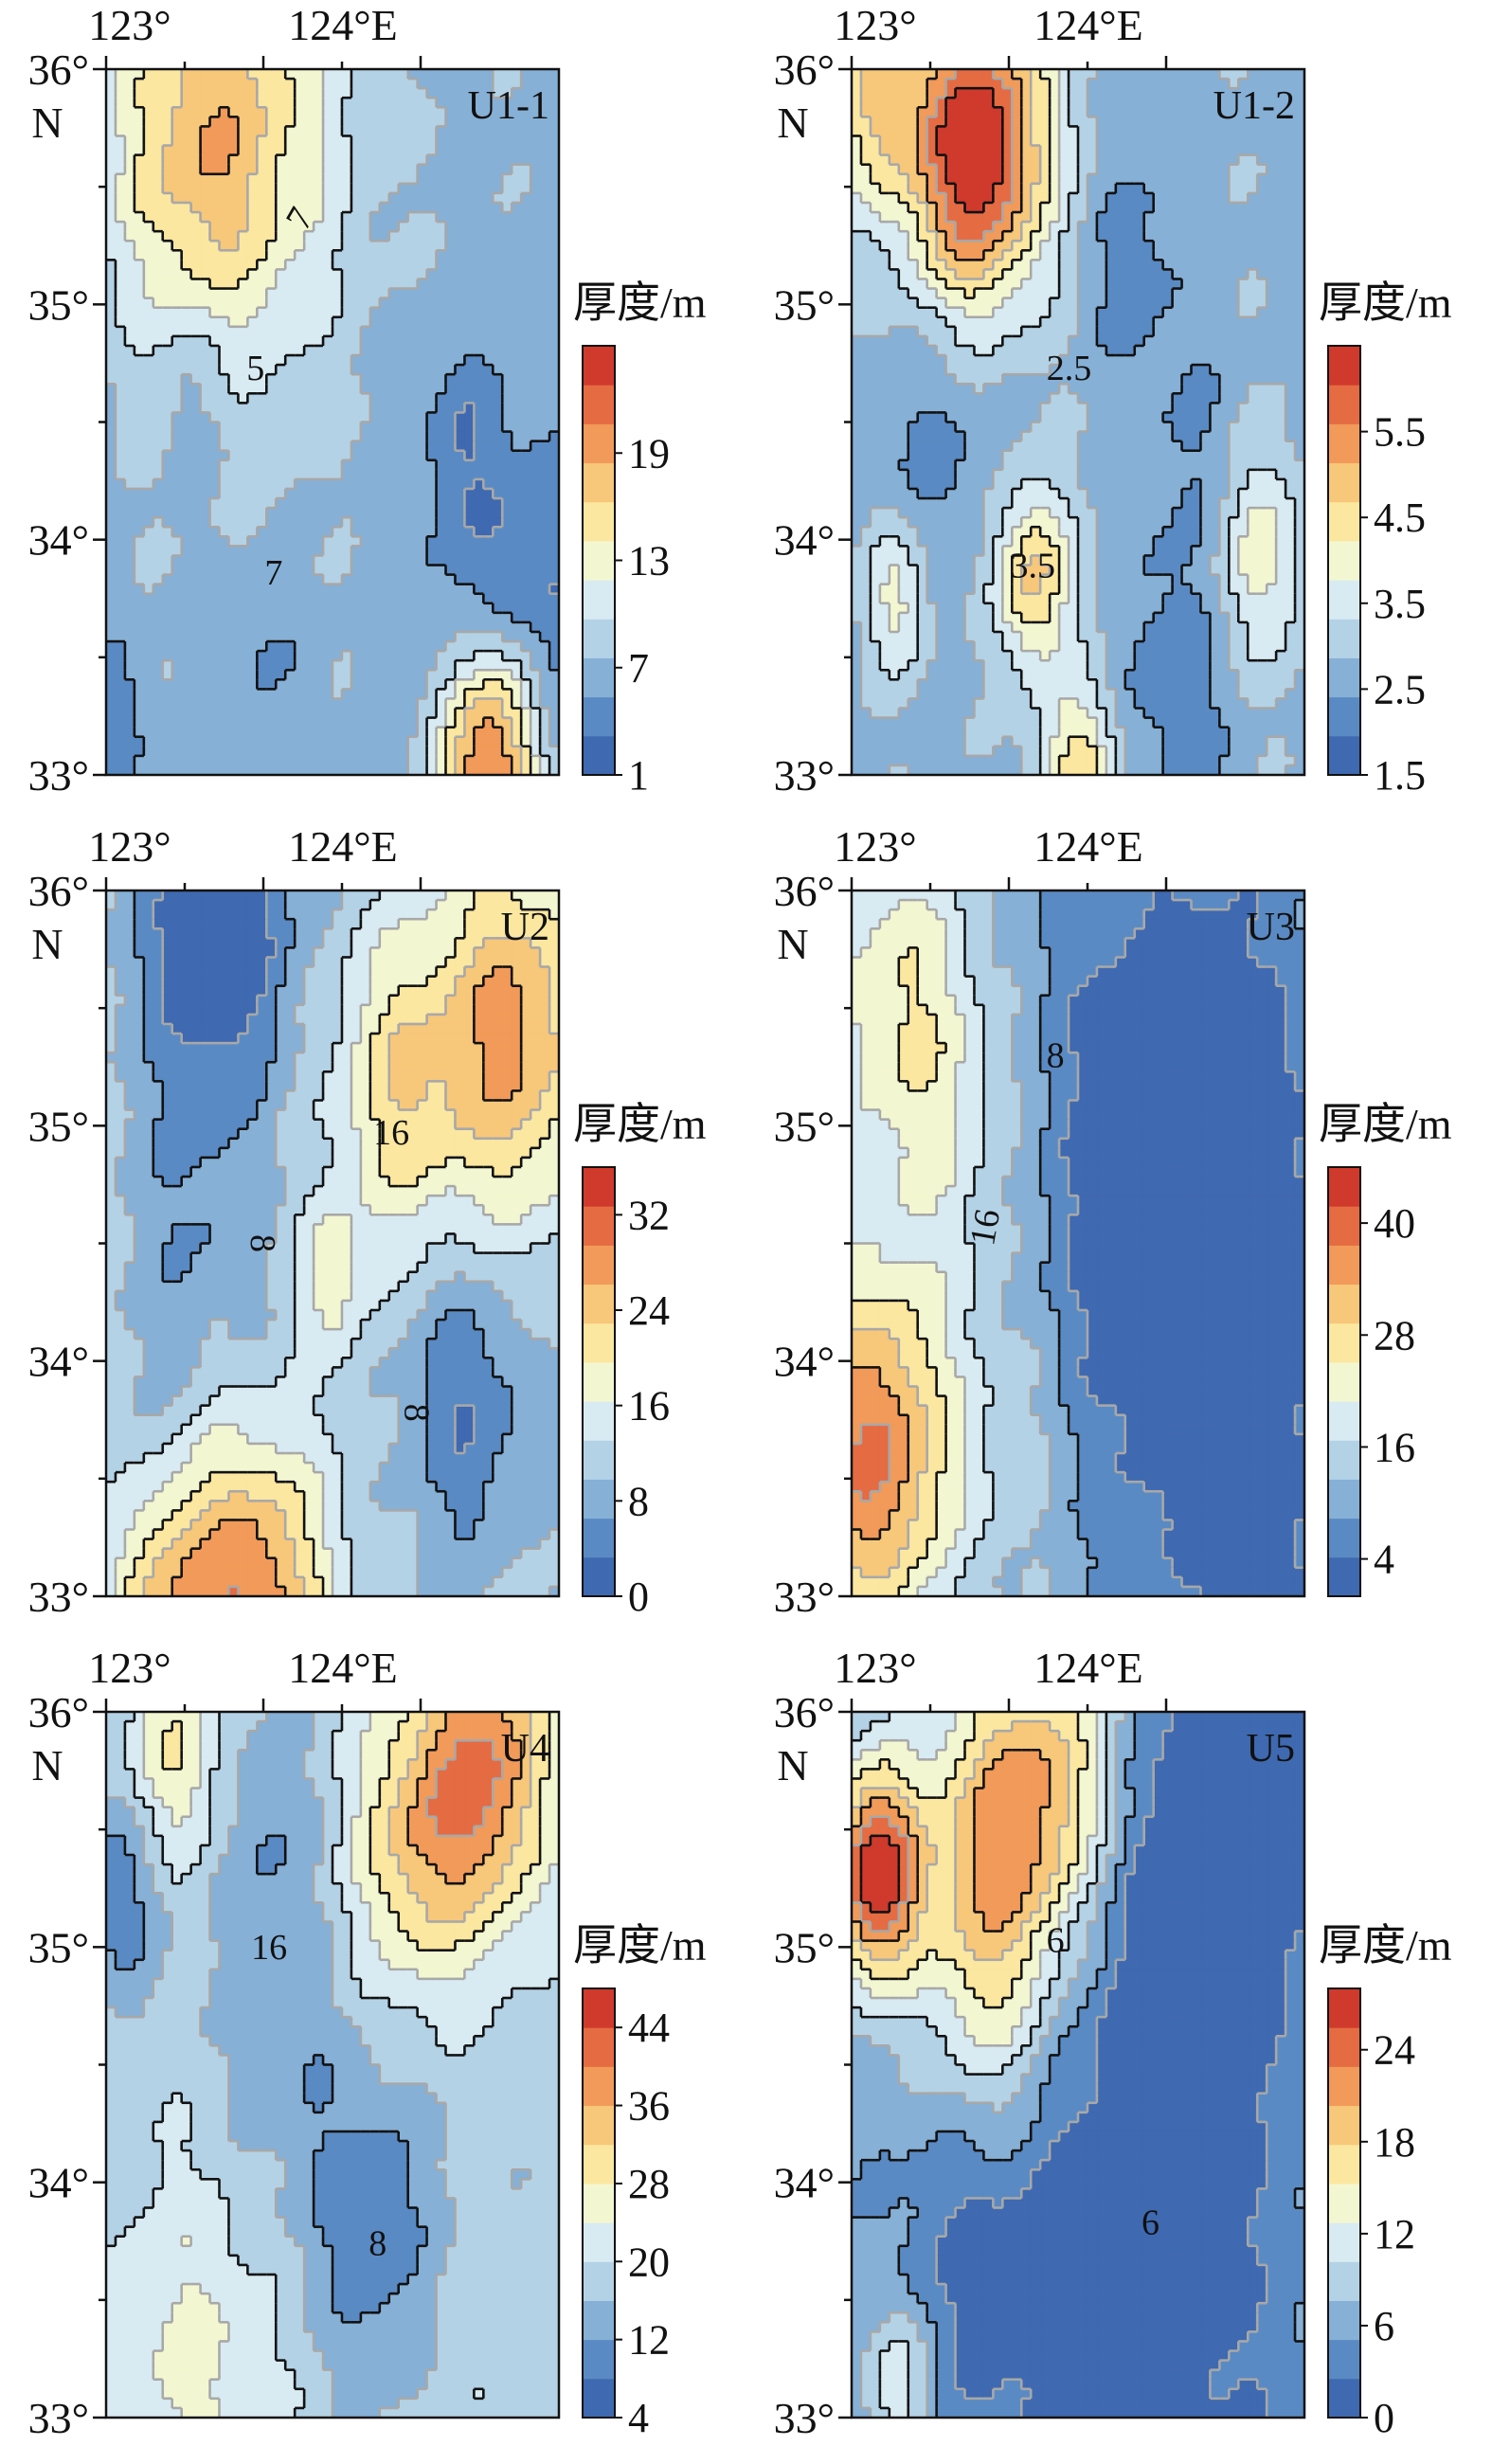 The image size is (1492, 2464). I want to click on colorbar-tick-label: 7, so click(638, 668).